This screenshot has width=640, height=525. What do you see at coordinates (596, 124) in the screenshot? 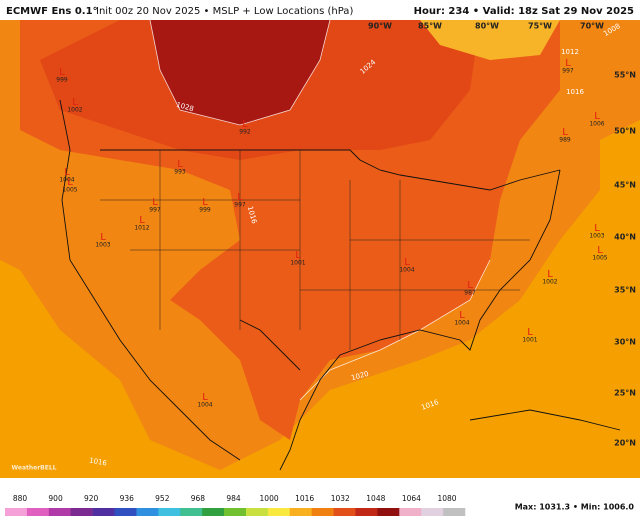
I see `low-pressure: 1006` at bounding box center [596, 124].